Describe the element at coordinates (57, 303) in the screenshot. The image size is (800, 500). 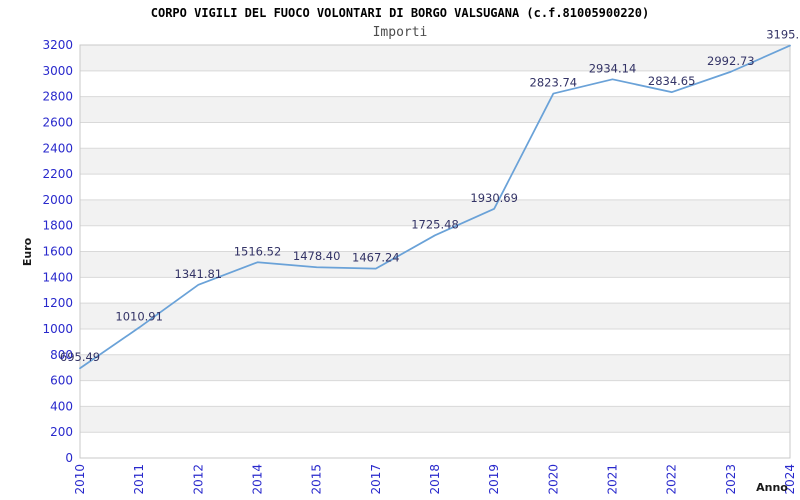
I see `y-tick-label: 1200` at that location.